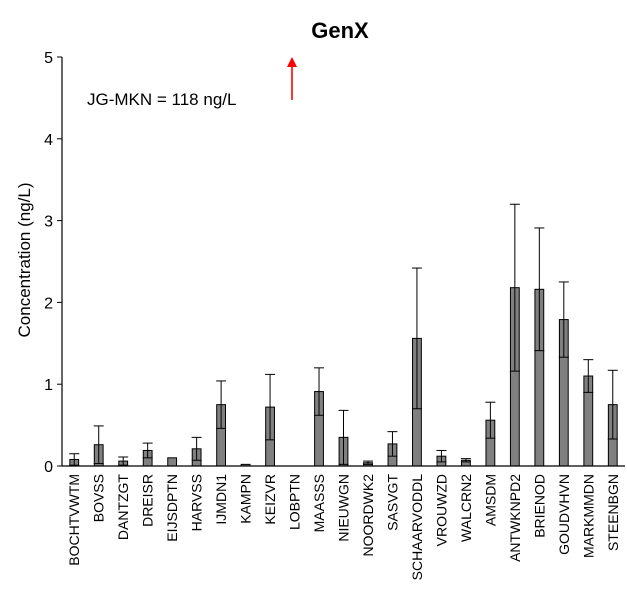 Image resolution: width=627 pixels, height=599 pixels. What do you see at coordinates (48, 385) in the screenshot?
I see `y-tick-label: 1` at bounding box center [48, 385].